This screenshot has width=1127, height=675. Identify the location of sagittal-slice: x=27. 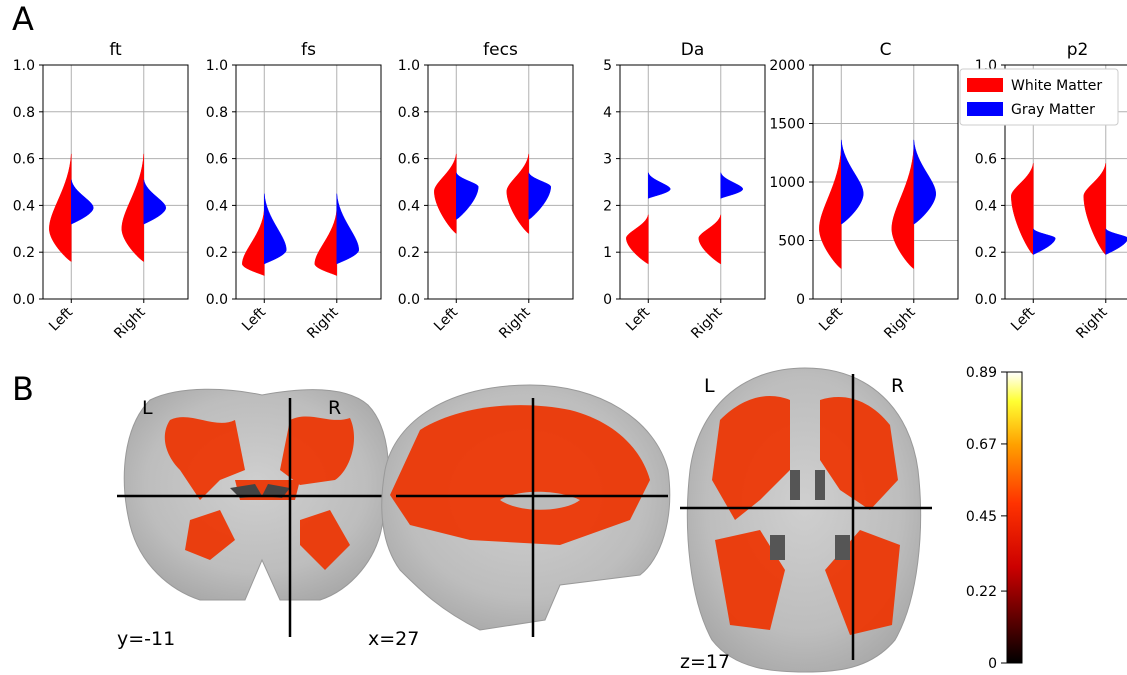
(519, 517).